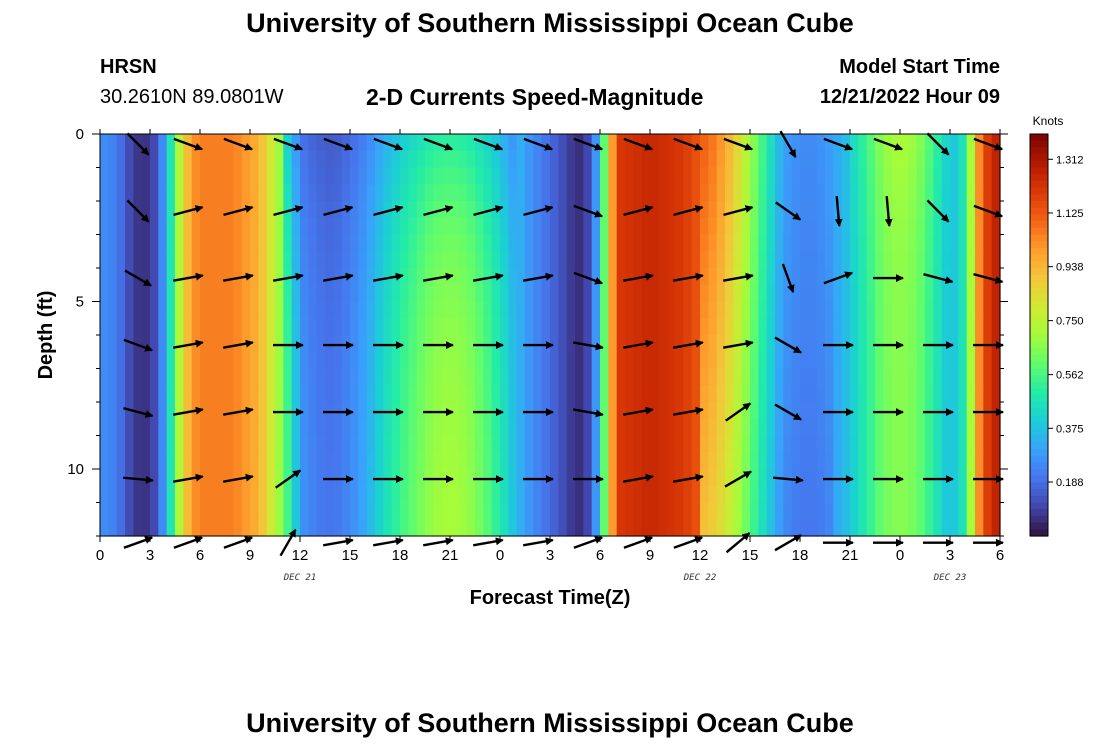 The width and height of the screenshot is (1100, 750). Describe the element at coordinates (900, 555) in the screenshot. I see `x-tick-label: 0` at that location.